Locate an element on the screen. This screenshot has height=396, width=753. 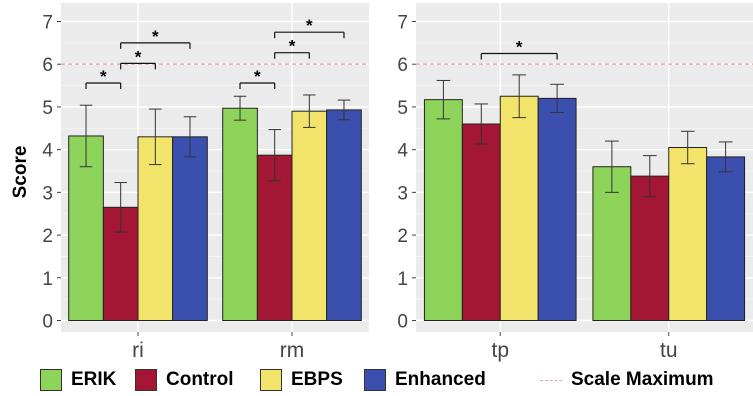
legend-item-ebps: EBPS is located at coordinates (301, 380).